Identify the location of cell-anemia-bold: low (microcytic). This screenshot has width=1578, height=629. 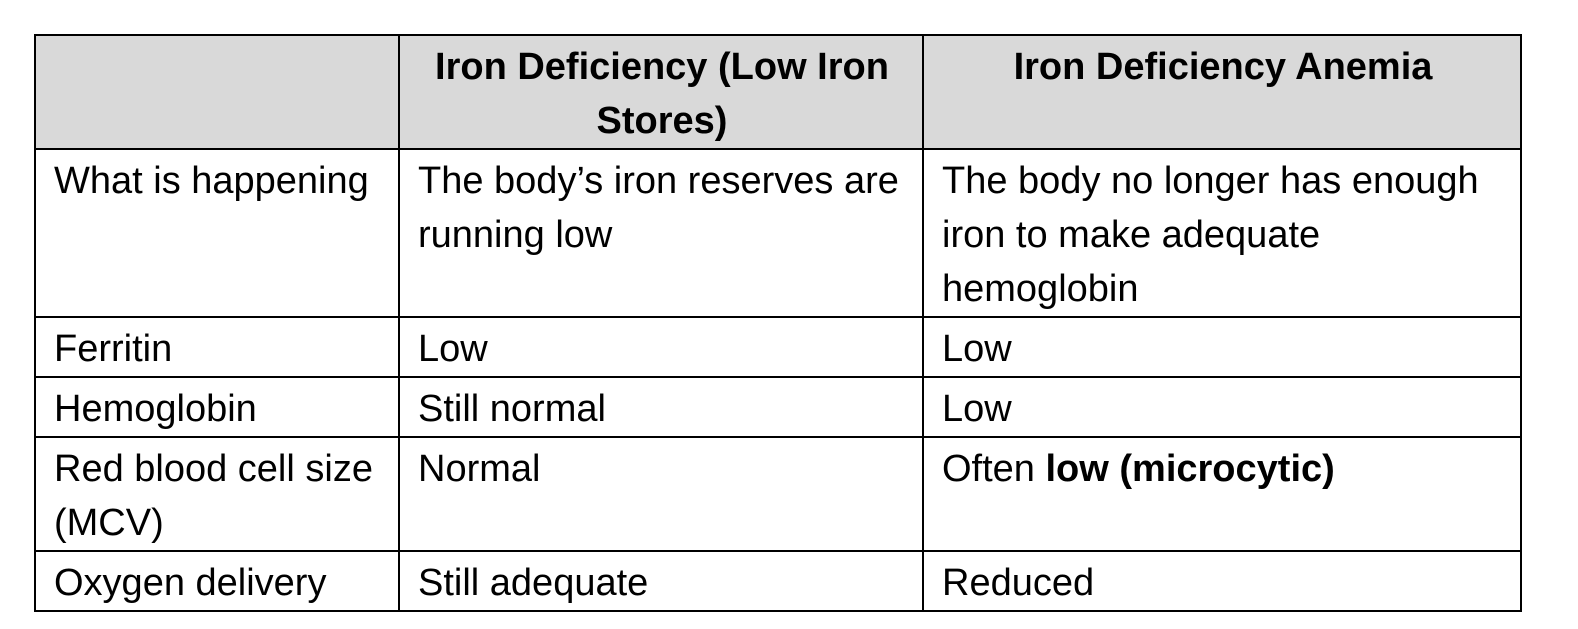
(1190, 469).